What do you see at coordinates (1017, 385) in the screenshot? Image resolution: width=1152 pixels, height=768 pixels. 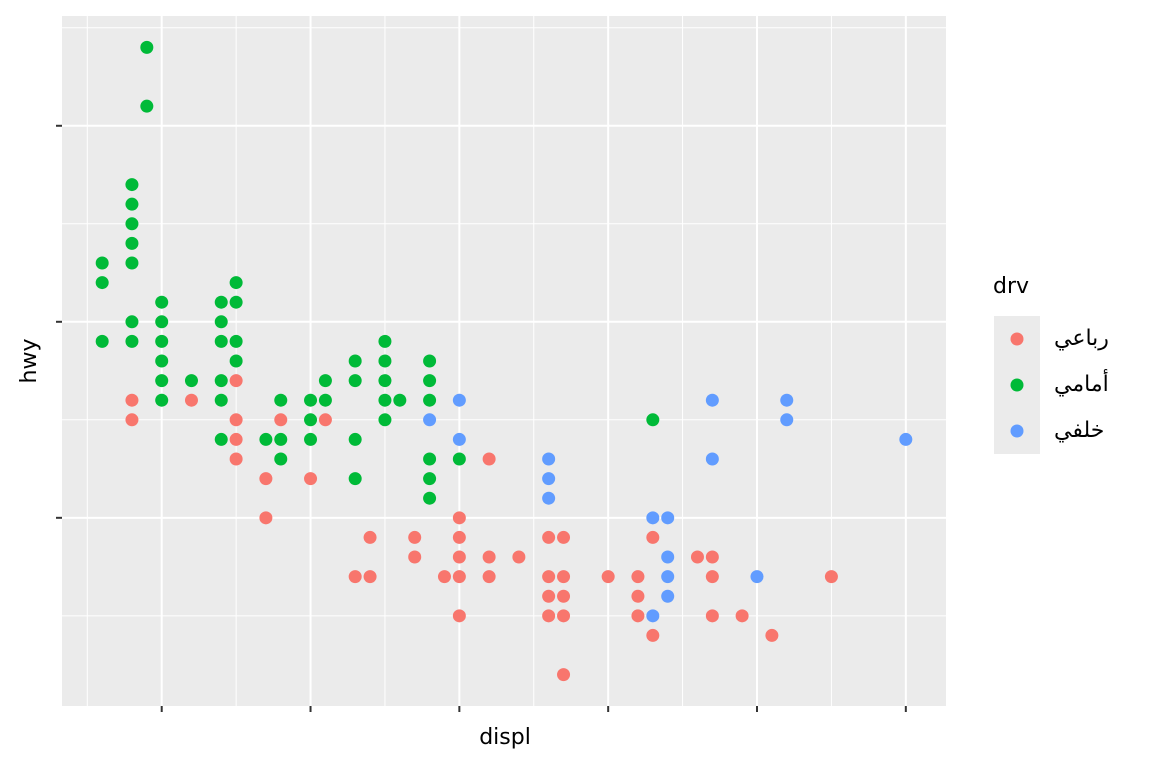 I see `legend-key` at bounding box center [1017, 385].